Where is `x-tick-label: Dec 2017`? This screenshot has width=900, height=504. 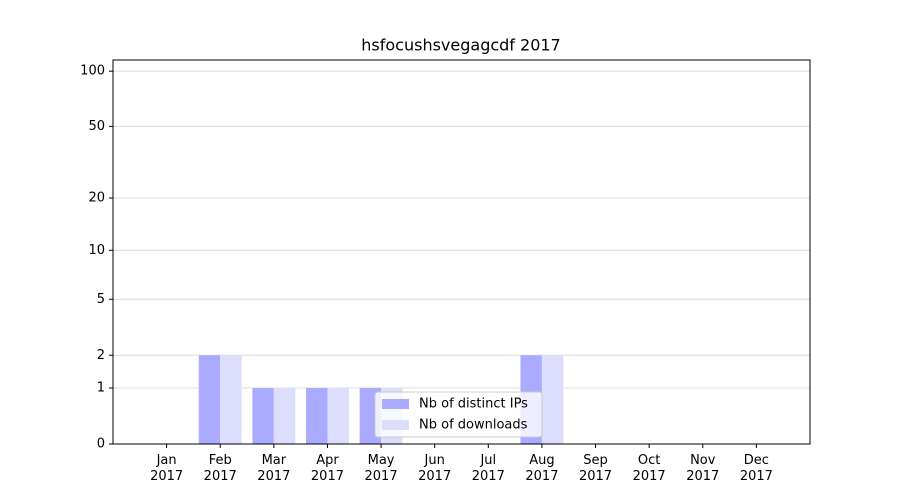 x-tick-label: Dec 2017 is located at coordinates (756, 468).